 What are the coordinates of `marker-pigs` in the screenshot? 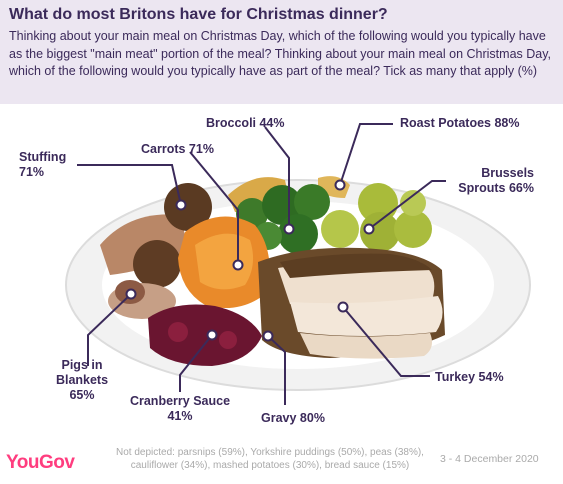 It's located at (131, 294).